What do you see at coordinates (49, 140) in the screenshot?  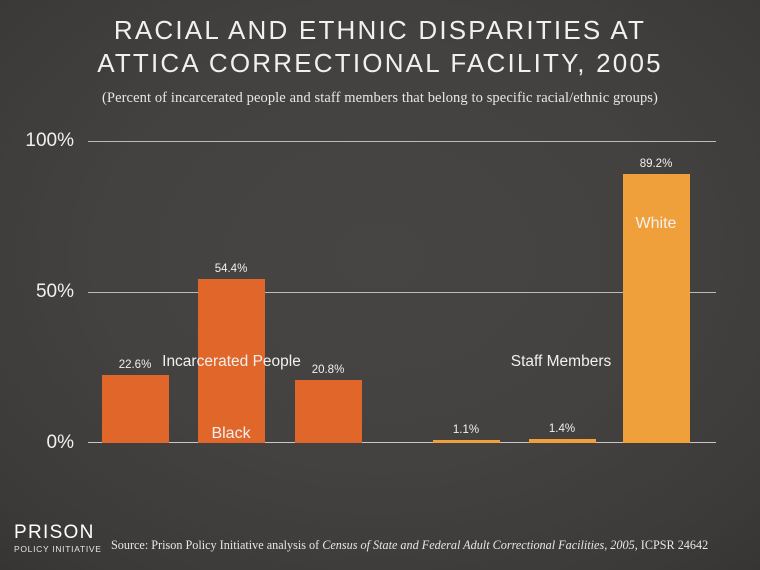 I see `y-axis-label-100pct: 100%` at bounding box center [49, 140].